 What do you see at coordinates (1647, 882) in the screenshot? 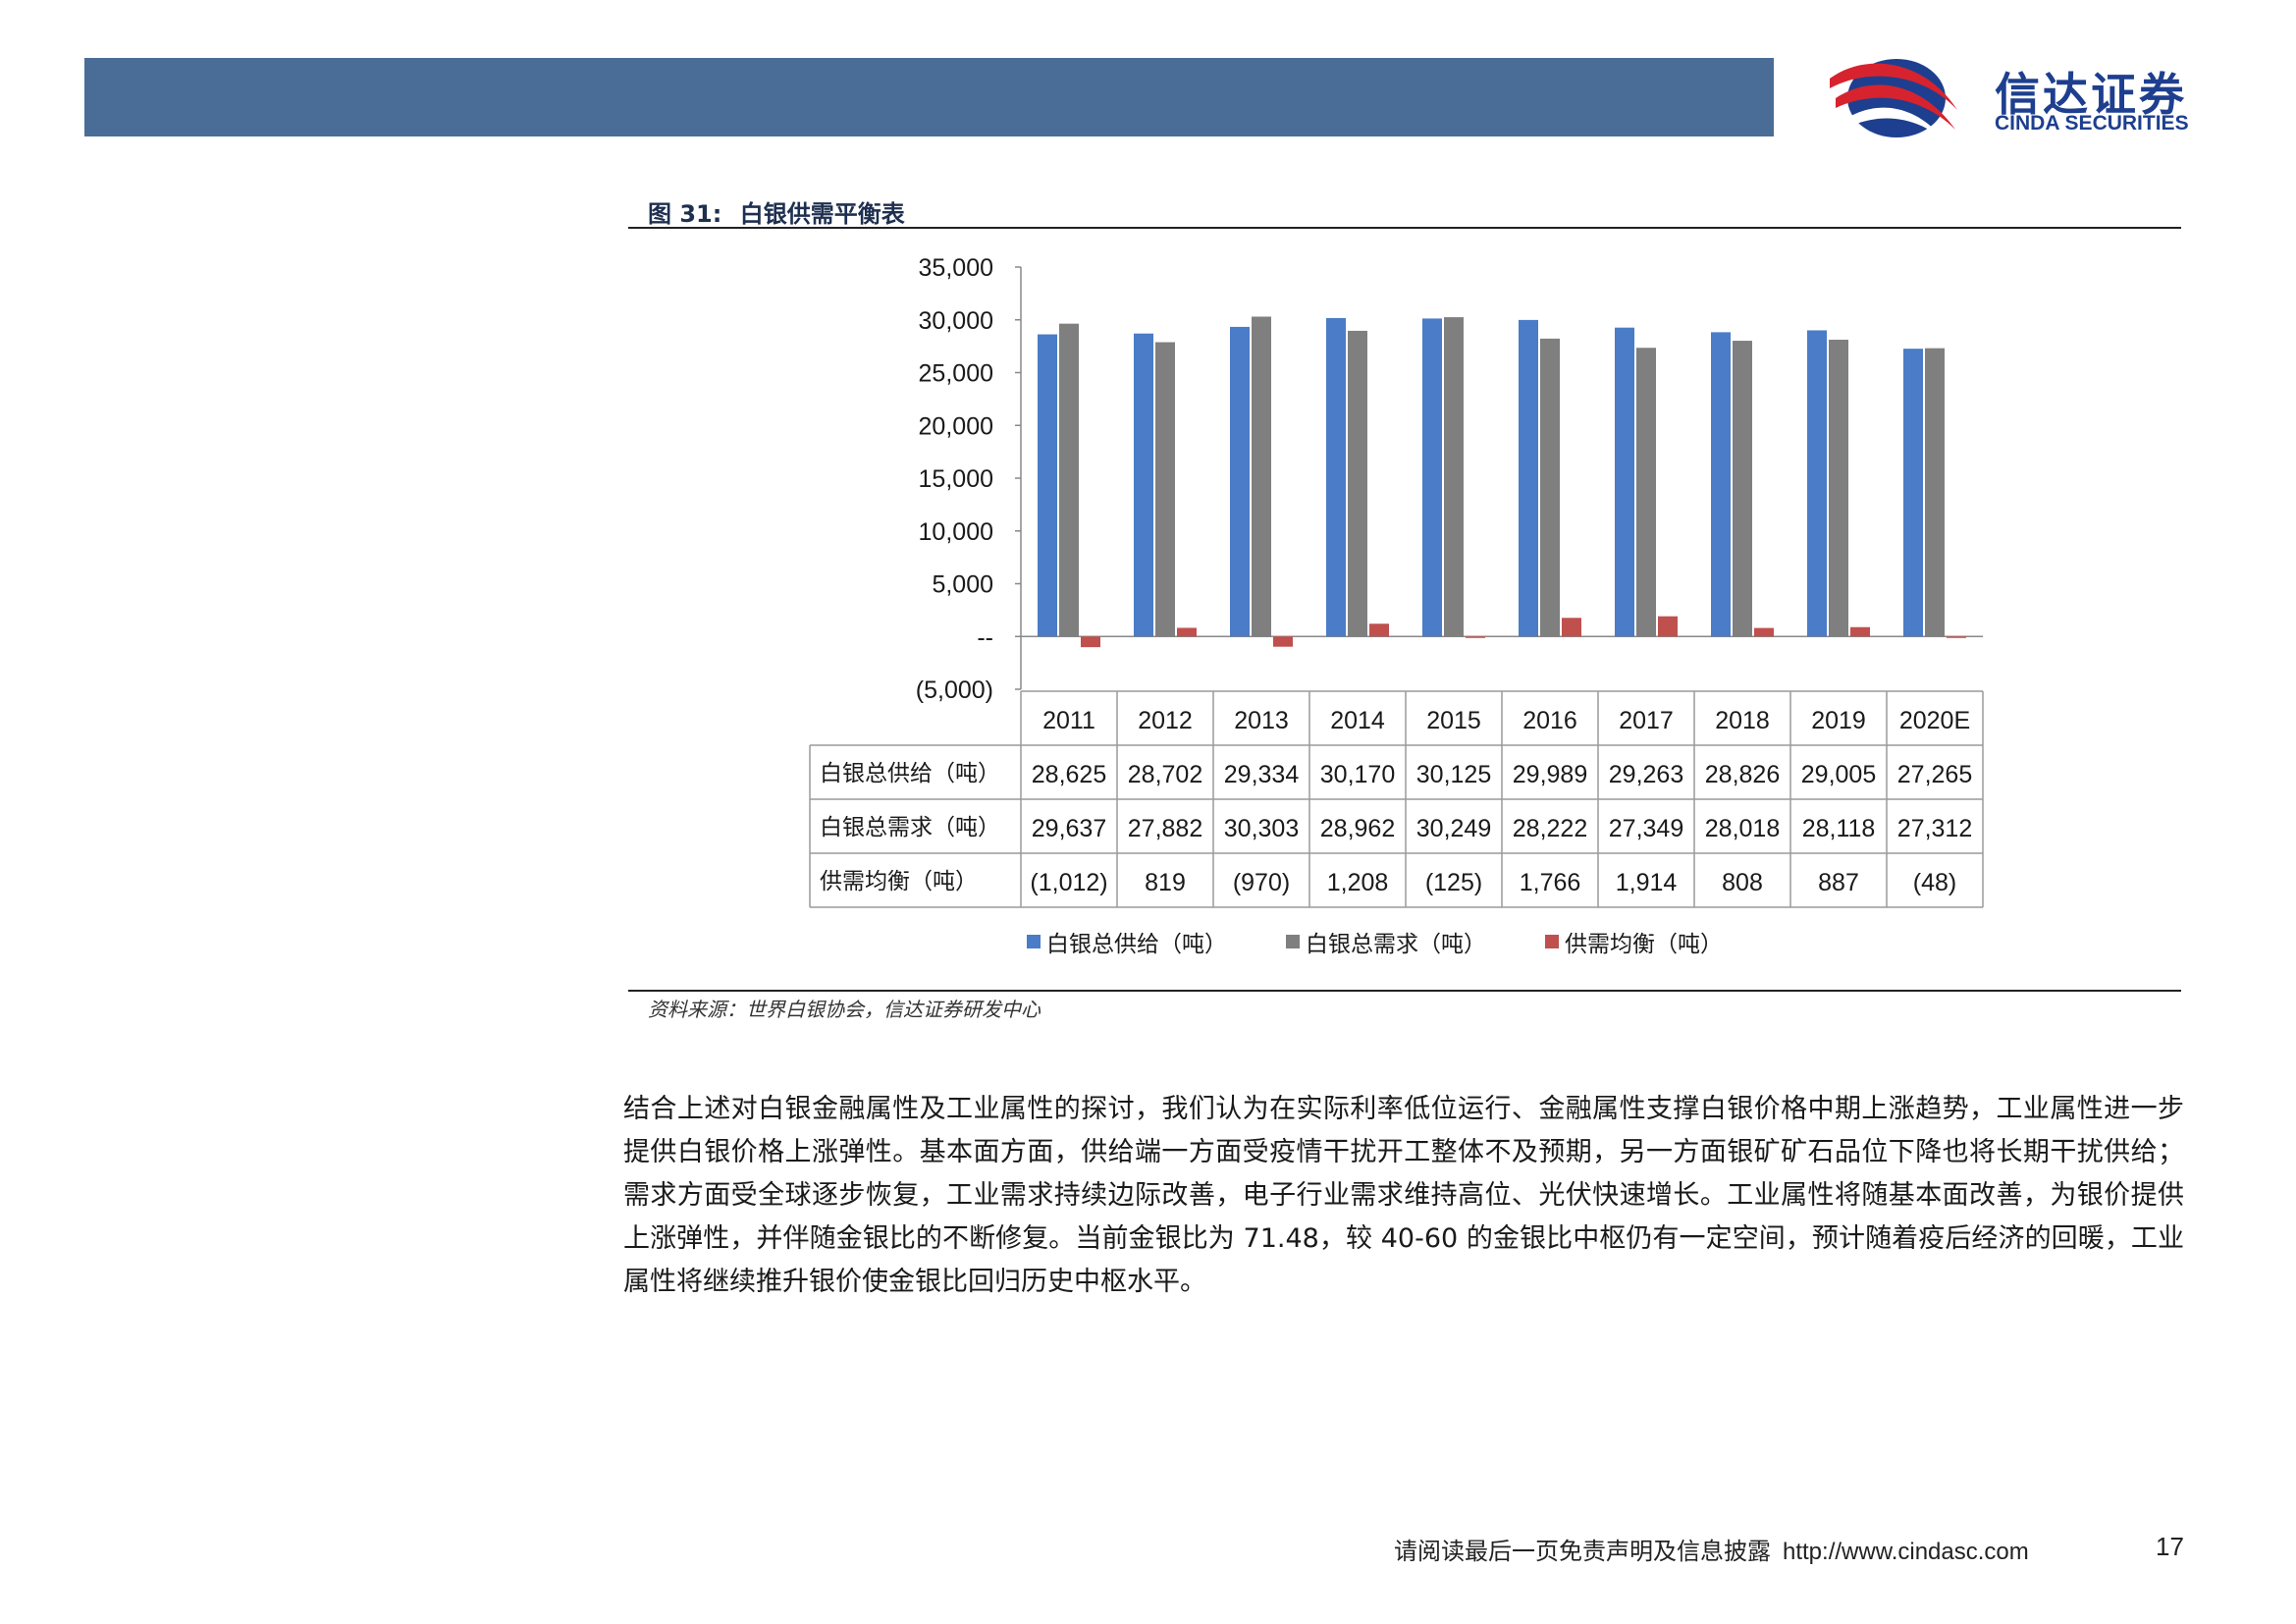
I see `data-label: 1,914` at bounding box center [1647, 882].